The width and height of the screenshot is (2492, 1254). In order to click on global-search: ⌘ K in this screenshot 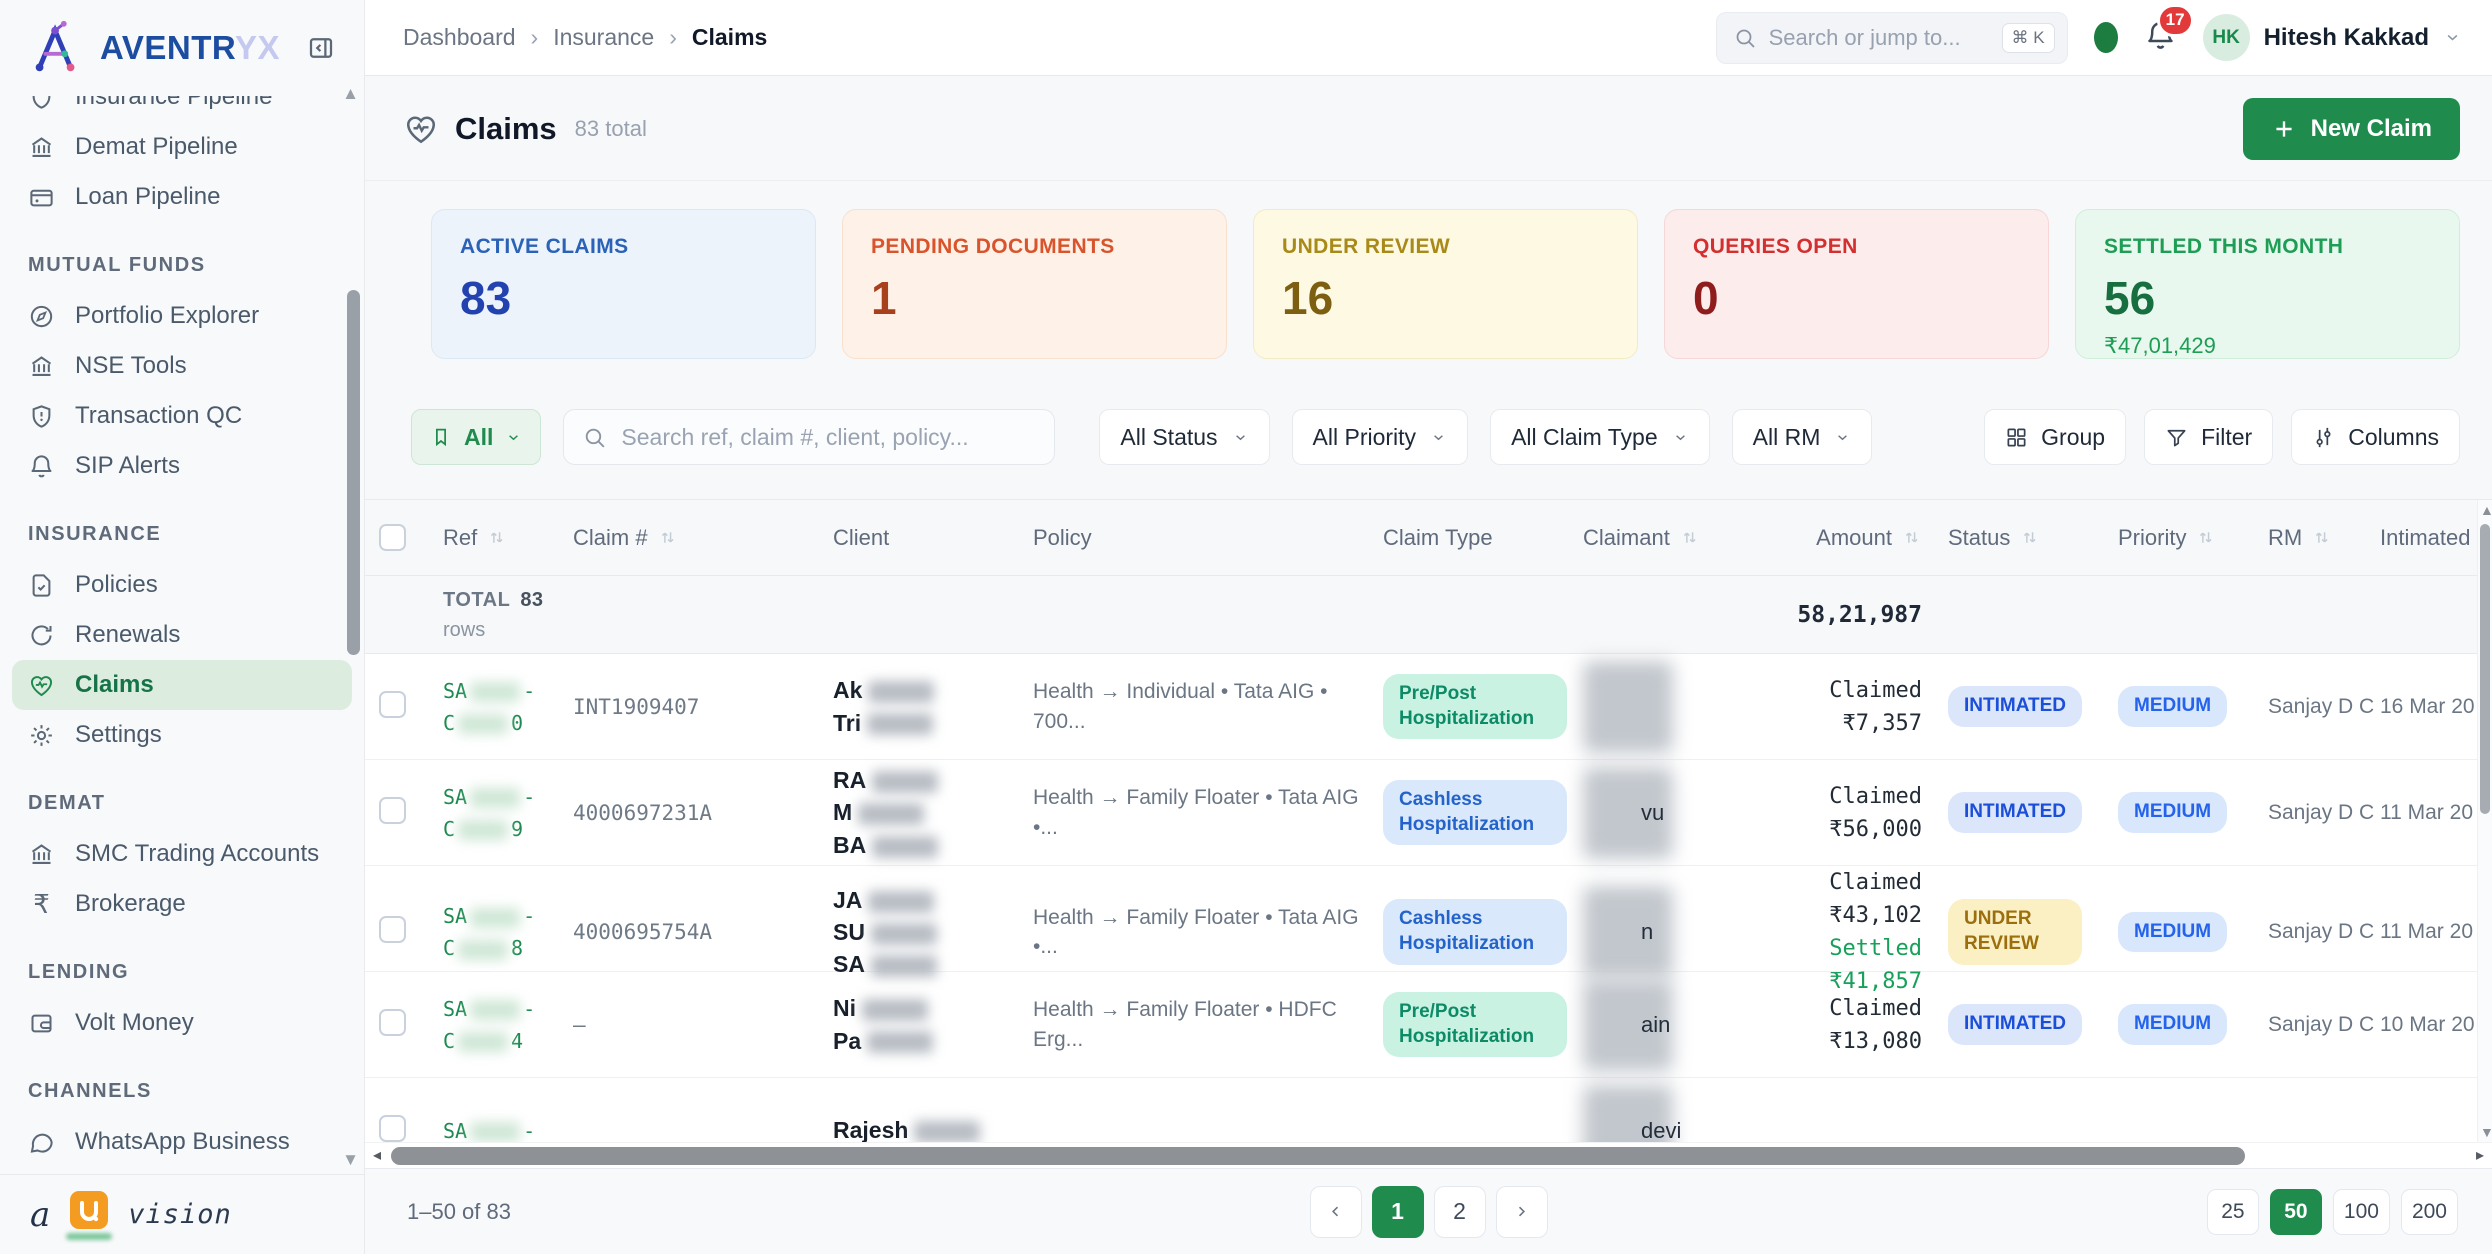, I will do `click(1891, 37)`.